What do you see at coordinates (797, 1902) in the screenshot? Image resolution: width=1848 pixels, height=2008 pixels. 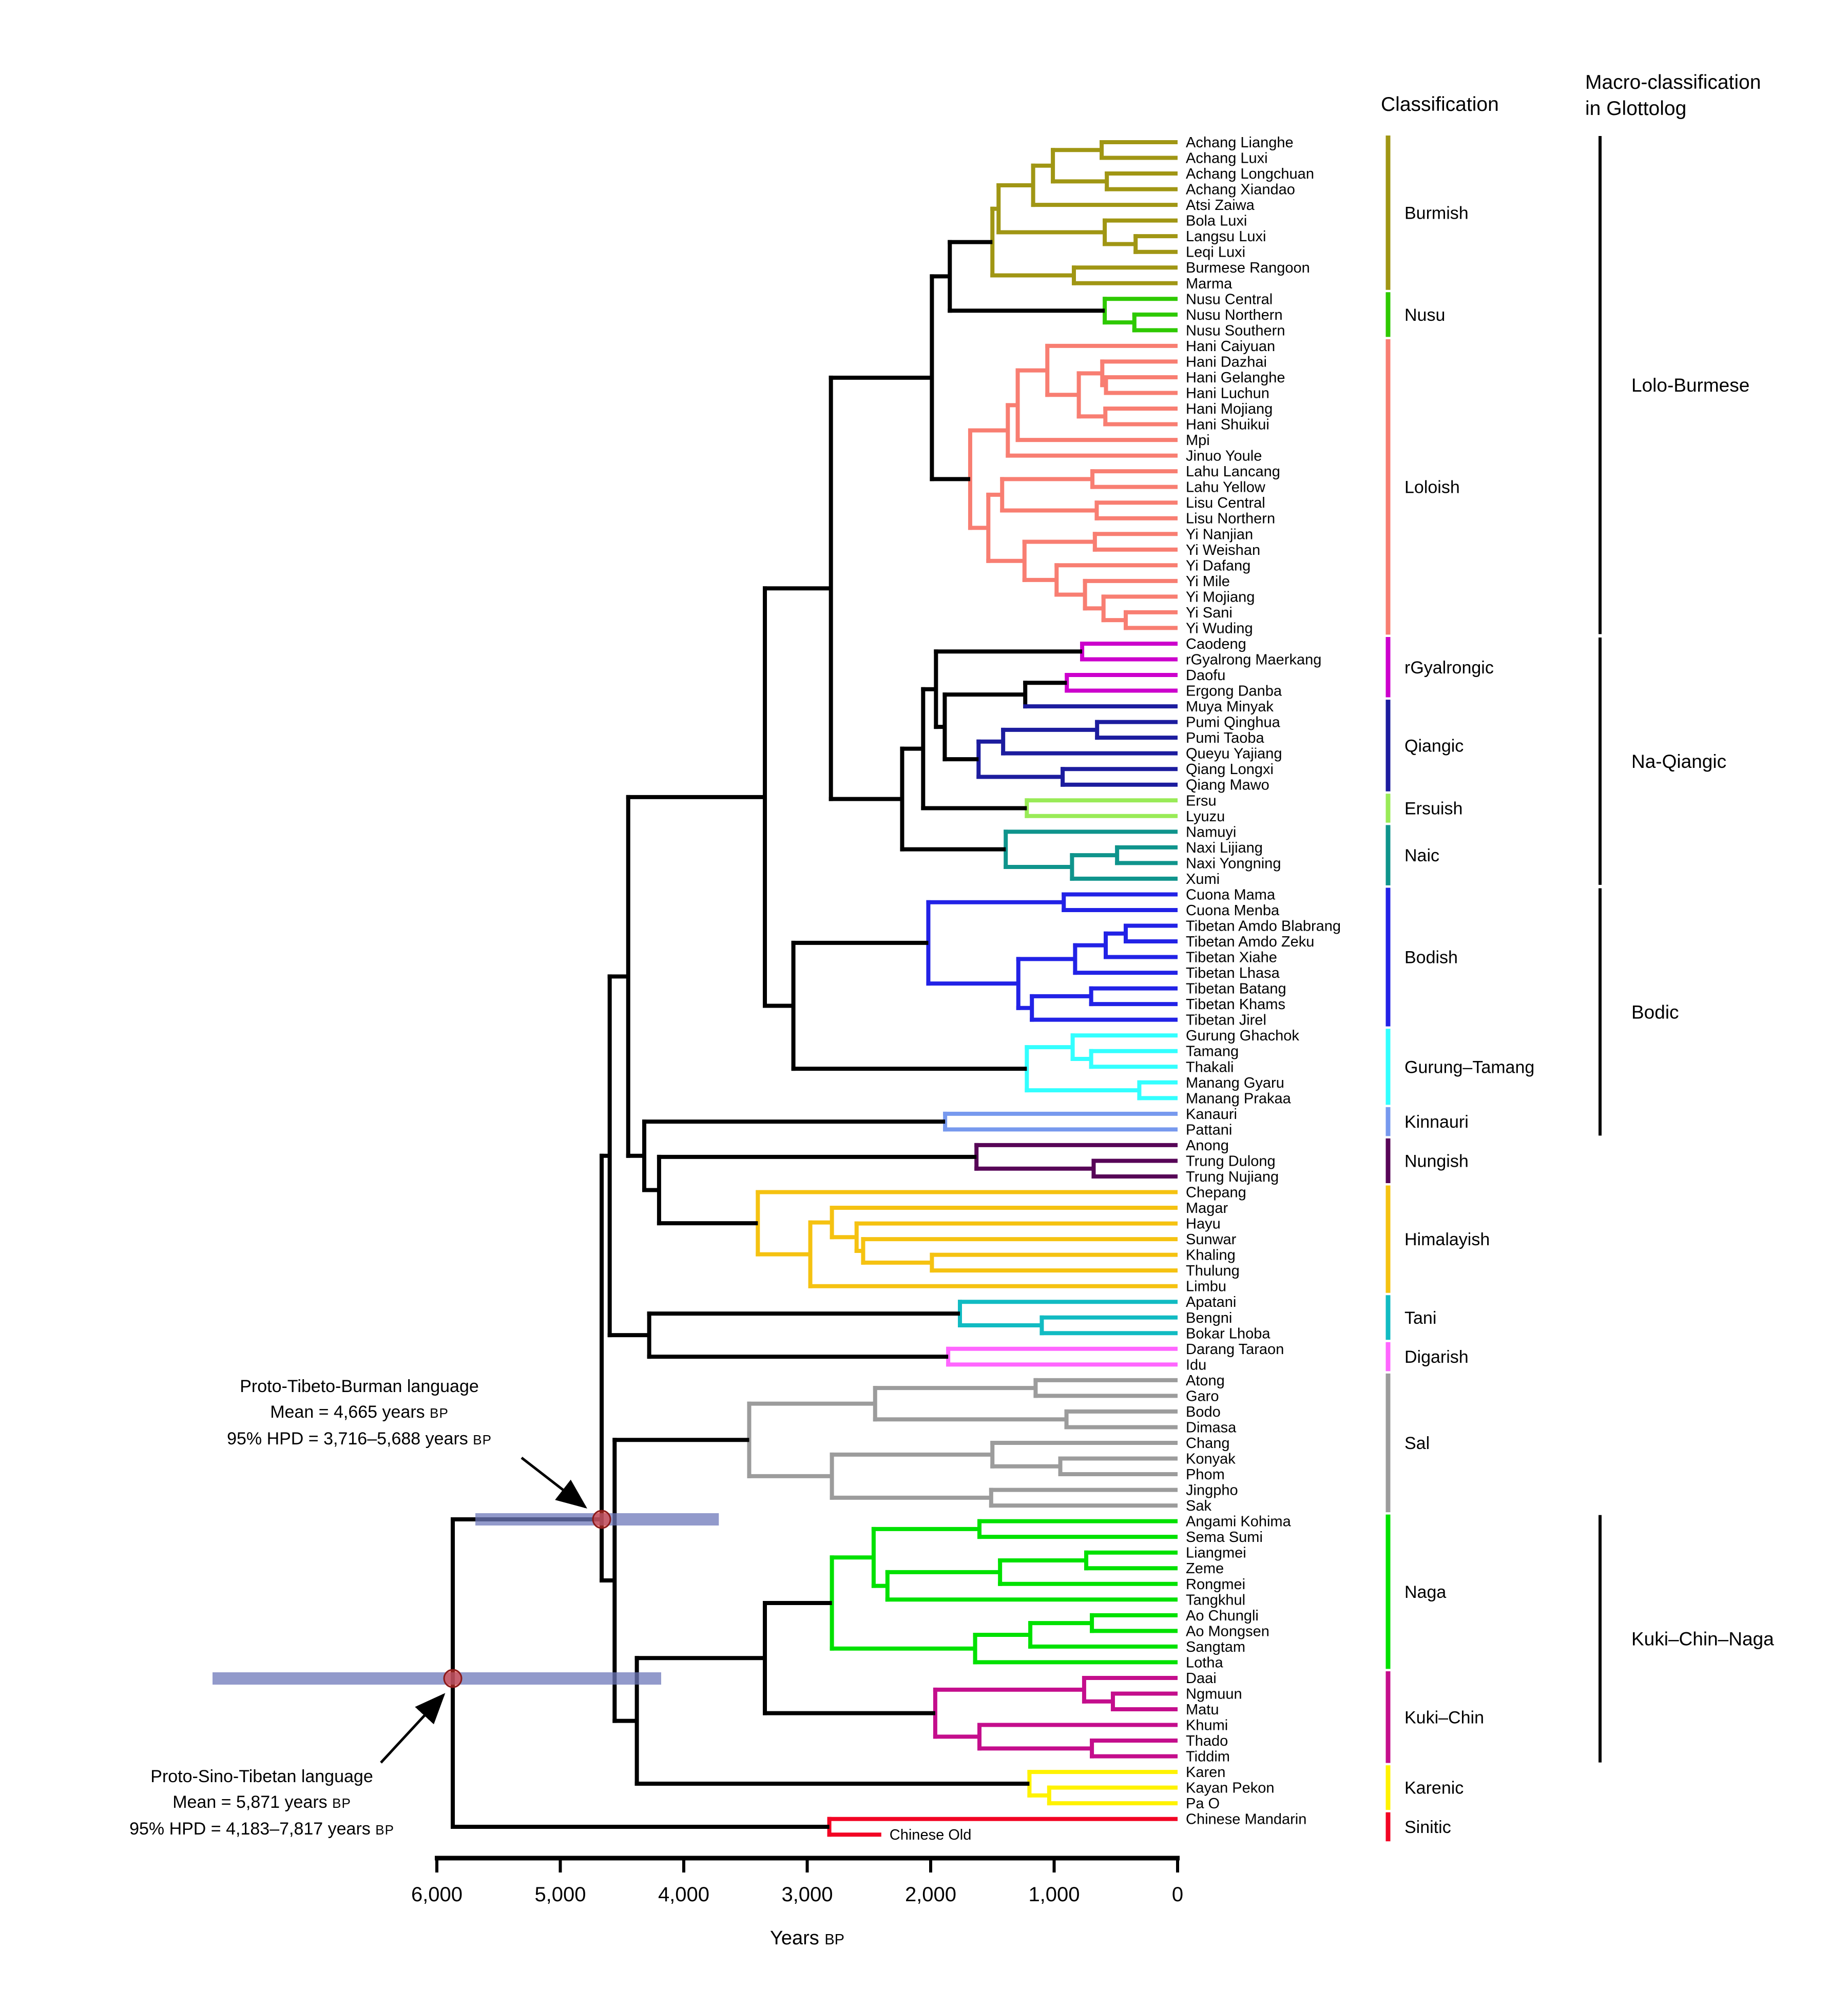 I see `time-axis: 6,000 5,000 4,000 3,000 2,000 1,000 0 Years BP` at bounding box center [797, 1902].